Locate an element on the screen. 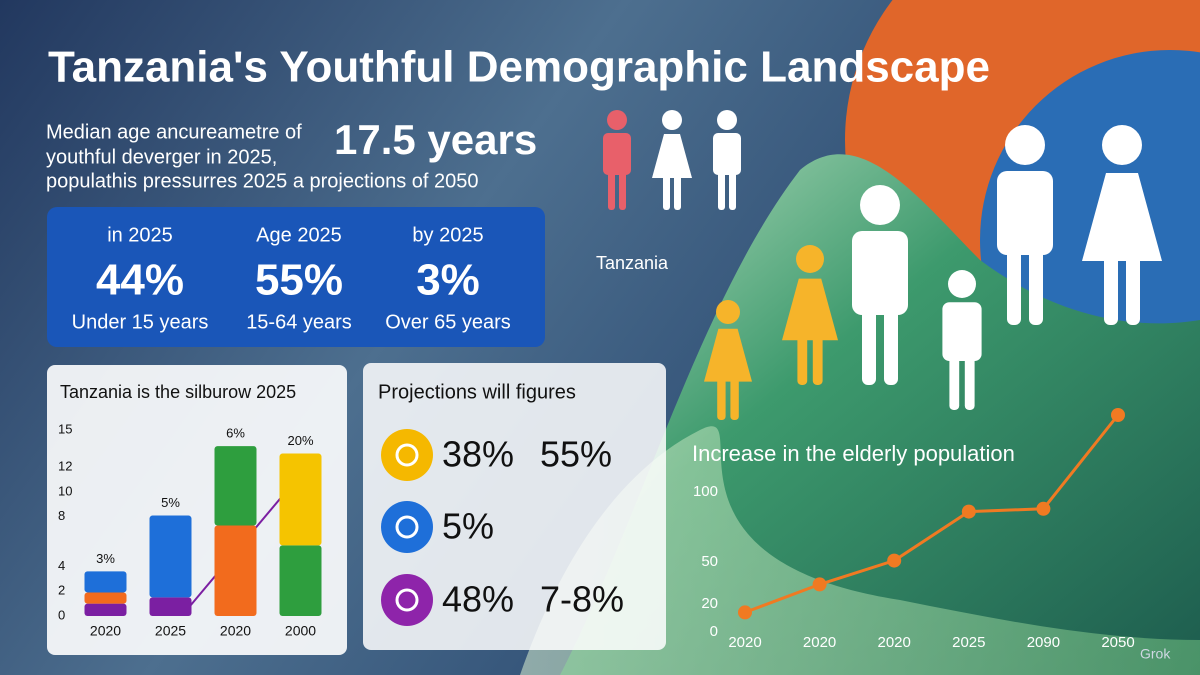  y-tick-label: 8 is located at coordinates (61, 515).